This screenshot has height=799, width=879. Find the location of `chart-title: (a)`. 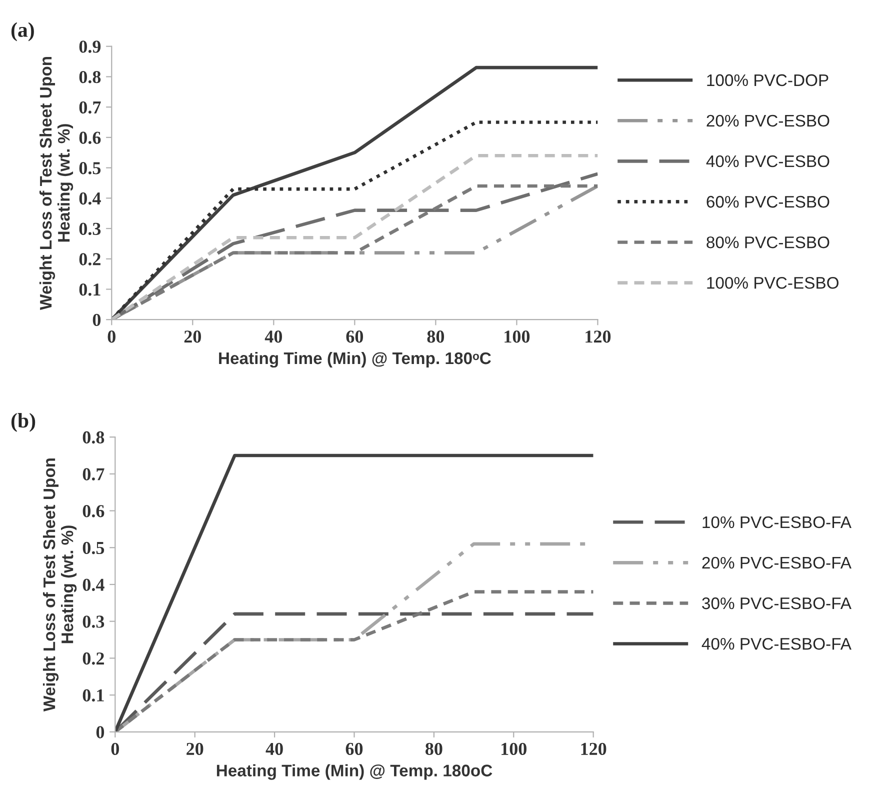

chart-title: (a) is located at coordinates (22, 32).